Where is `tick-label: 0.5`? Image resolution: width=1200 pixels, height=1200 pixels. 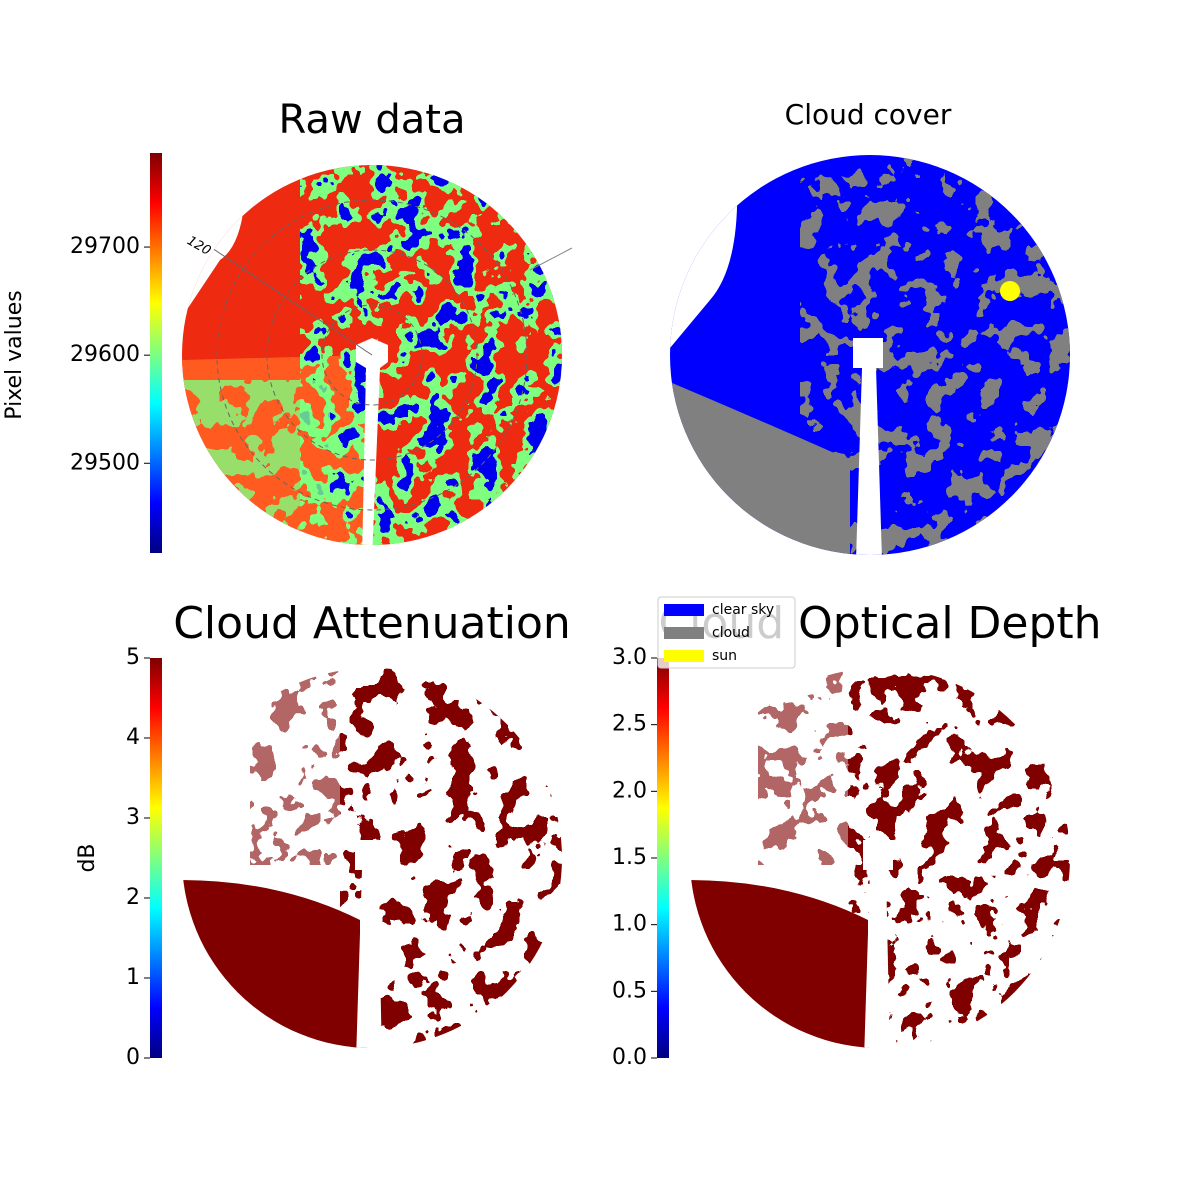
tick-label: 0.5 is located at coordinates (629, 990).